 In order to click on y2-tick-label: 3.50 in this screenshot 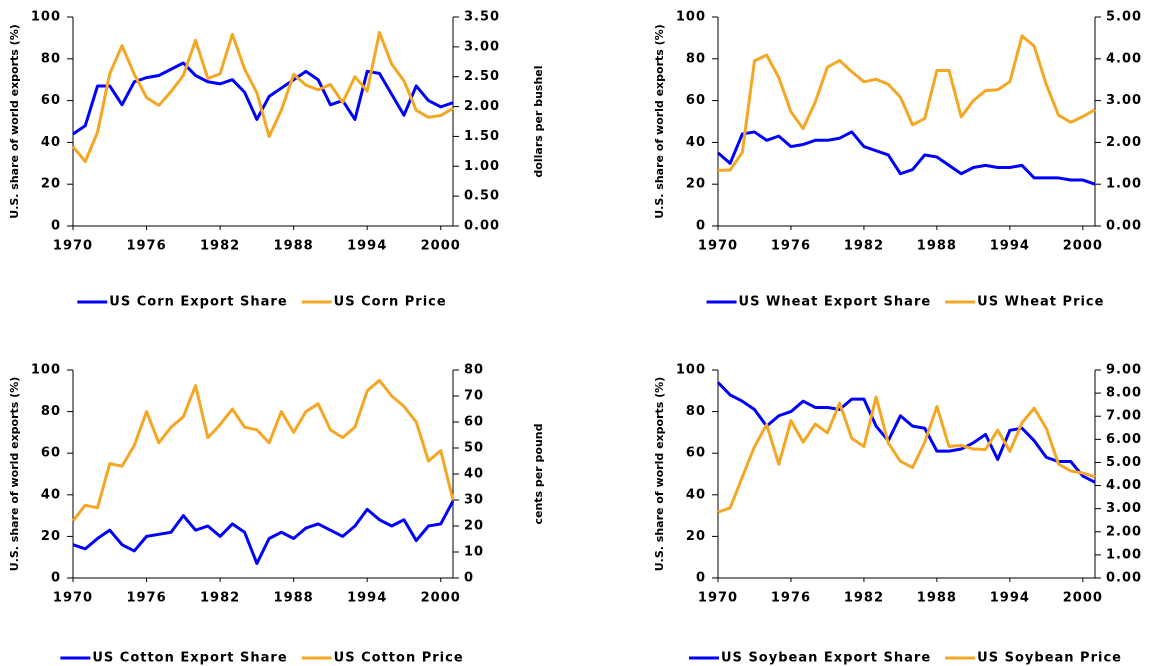, I will do `click(482, 17)`.